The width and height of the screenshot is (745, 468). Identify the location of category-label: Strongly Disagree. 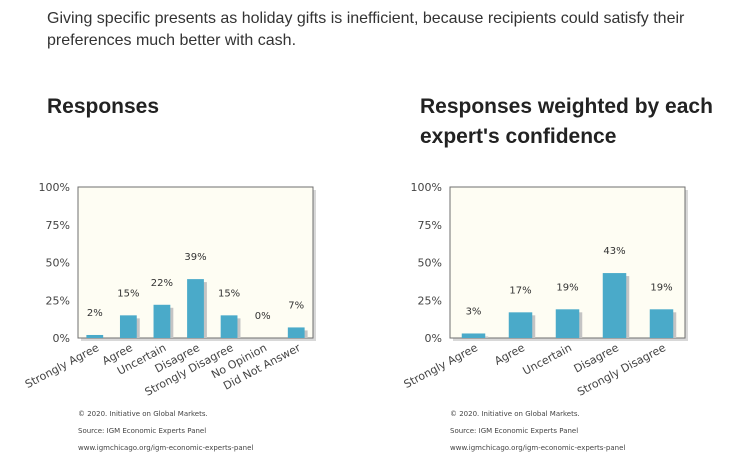
(621, 370).